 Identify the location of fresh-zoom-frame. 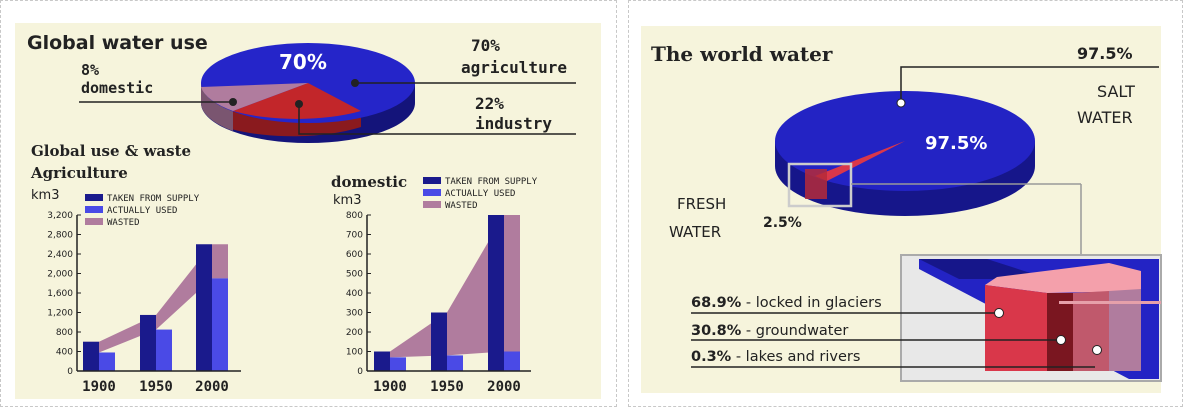
(820, 185).